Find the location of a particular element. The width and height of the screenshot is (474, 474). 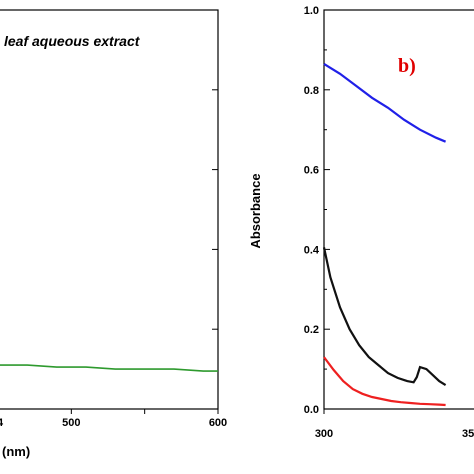

panel-b-y-tick-label-1: 0.2 is located at coordinates (311, 330).